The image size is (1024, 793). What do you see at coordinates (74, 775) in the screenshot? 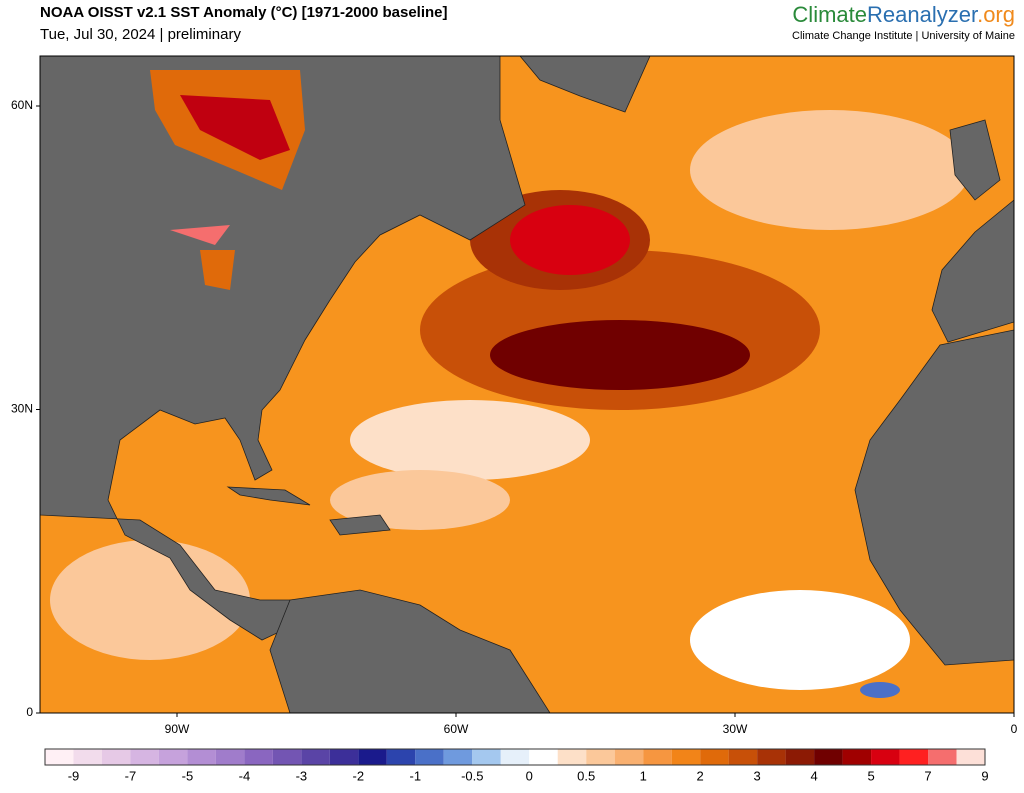
I see `colorbar-label: -9` at bounding box center [74, 775].